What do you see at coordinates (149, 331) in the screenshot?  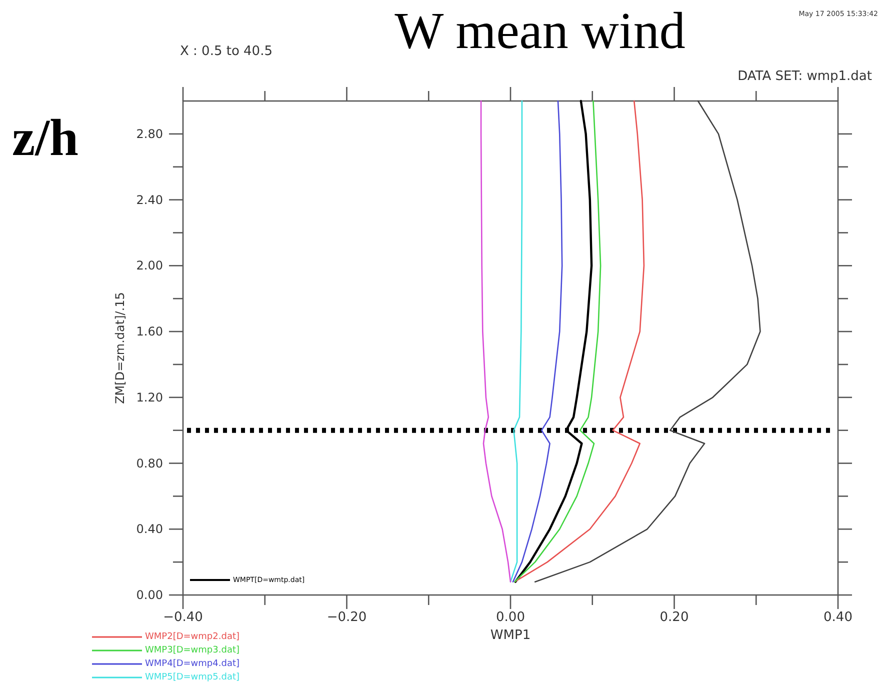 I see `y-tick-label: 1.60` at bounding box center [149, 331].